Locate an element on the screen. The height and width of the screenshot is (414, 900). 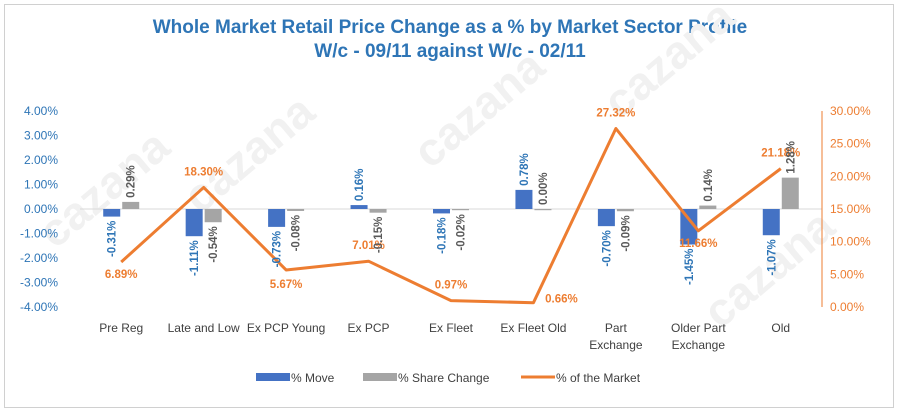
market-share-data-label: 11.66% is located at coordinates (698, 244).